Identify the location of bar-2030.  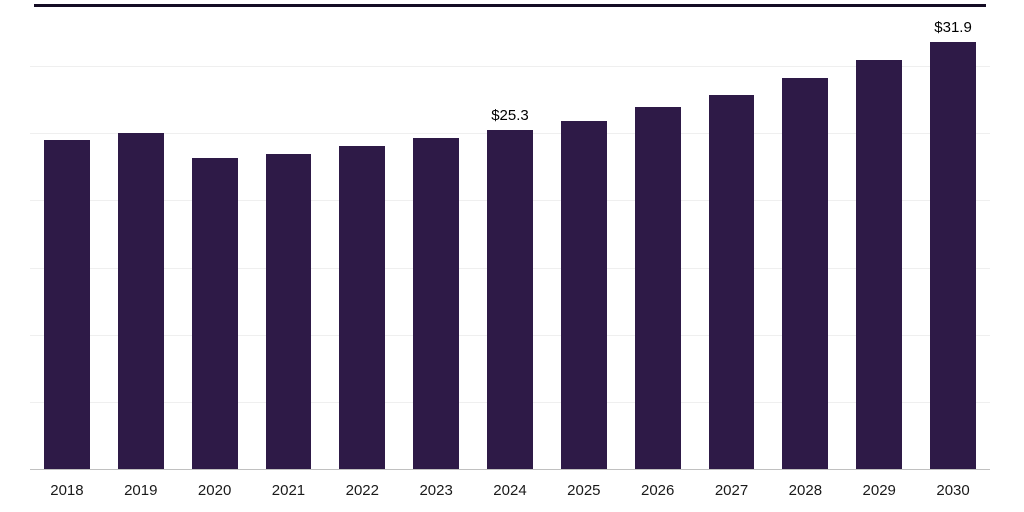
(953, 255).